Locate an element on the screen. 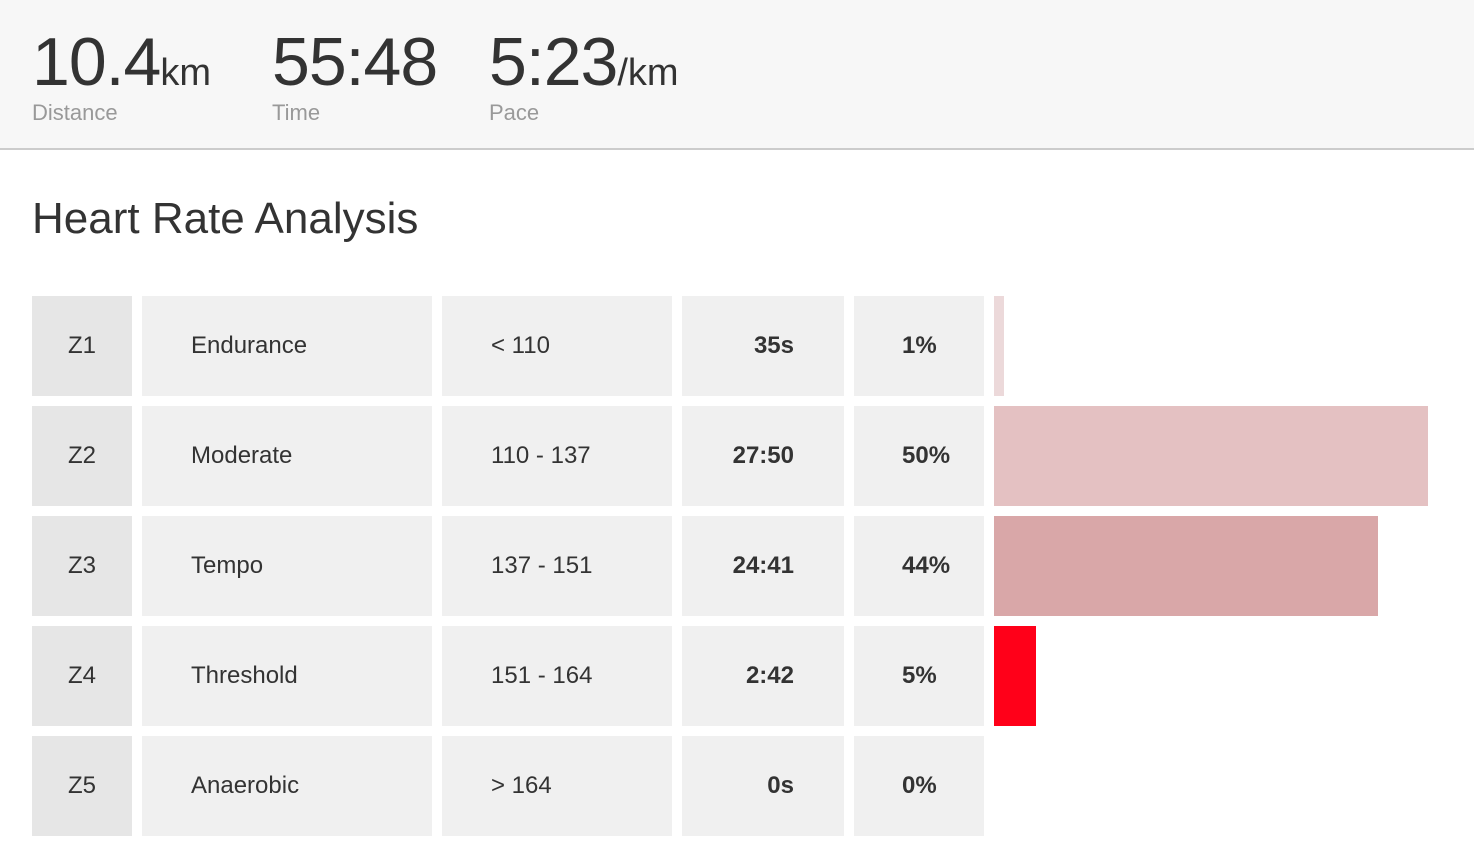  pace-value: 5:23 is located at coordinates (553, 62).